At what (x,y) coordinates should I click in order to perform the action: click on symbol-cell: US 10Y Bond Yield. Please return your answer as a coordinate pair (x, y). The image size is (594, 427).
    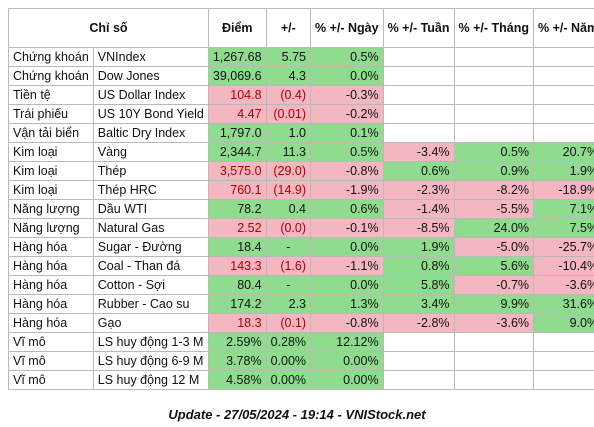
    Looking at the image, I should click on (150, 114).